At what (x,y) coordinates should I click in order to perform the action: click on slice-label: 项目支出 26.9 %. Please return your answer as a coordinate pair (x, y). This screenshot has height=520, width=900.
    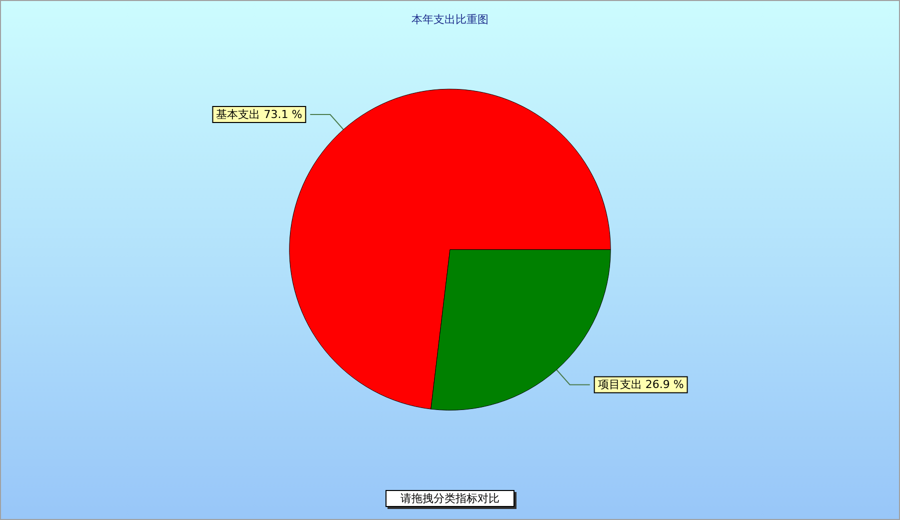
    Looking at the image, I should click on (641, 385).